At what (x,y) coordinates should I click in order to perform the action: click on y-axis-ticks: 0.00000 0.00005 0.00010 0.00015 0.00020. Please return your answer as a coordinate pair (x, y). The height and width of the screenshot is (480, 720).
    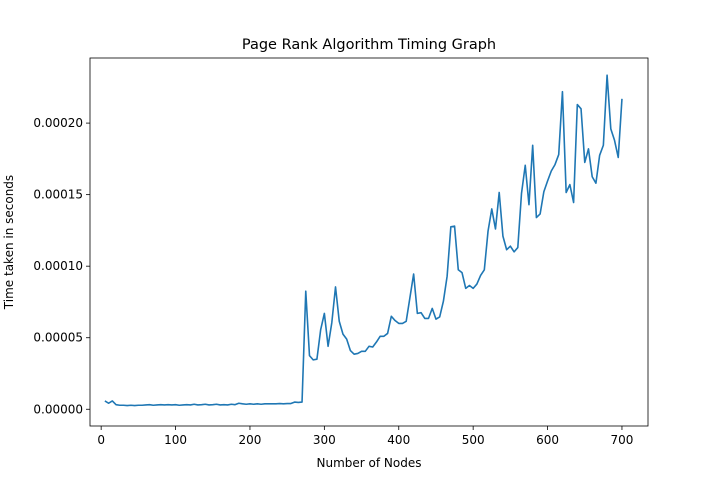
    Looking at the image, I should click on (61, 266).